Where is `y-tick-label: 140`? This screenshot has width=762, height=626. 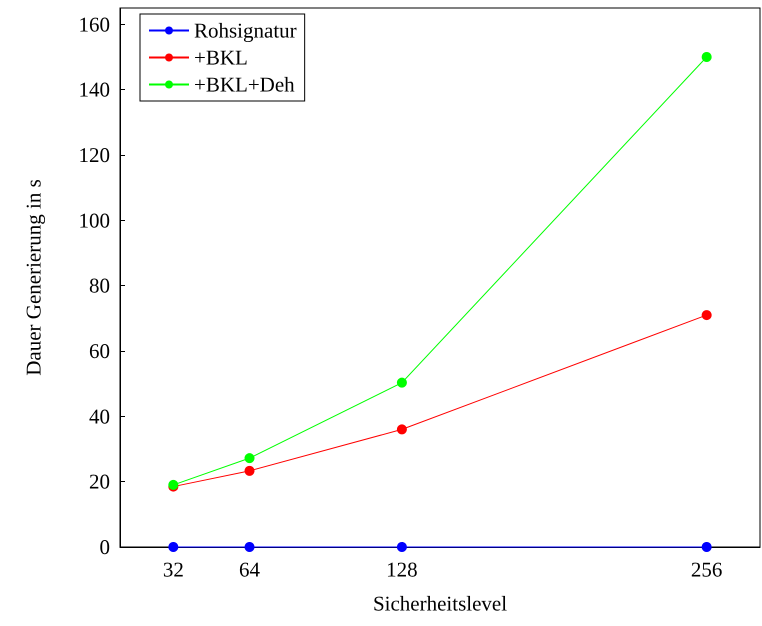
y-tick-label: 140 is located at coordinates (94, 90).